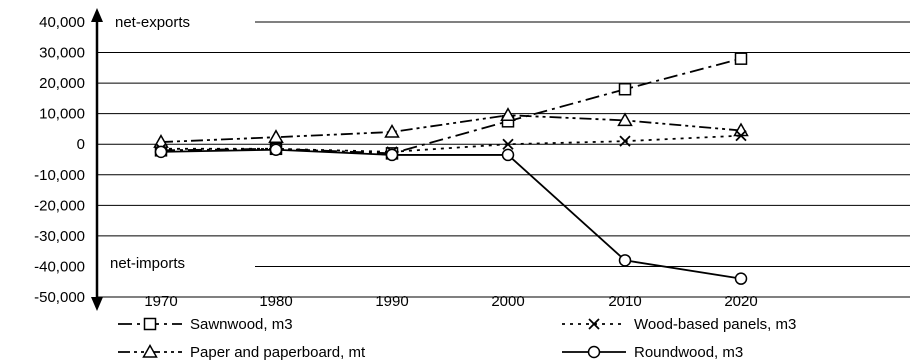  What do you see at coordinates (62, 114) in the screenshot?
I see `y-tick-label: 10,000` at bounding box center [62, 114].